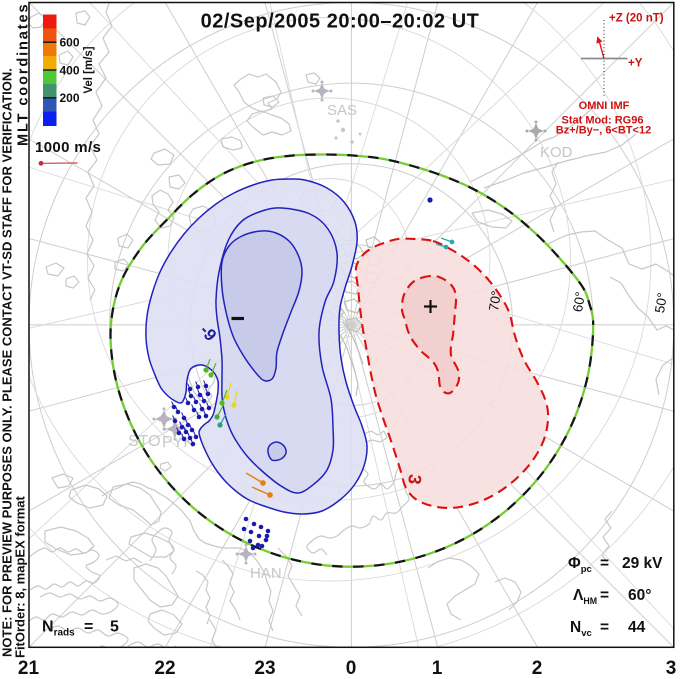  I want to click on svg-text: 1000 m/s, so click(68, 147).